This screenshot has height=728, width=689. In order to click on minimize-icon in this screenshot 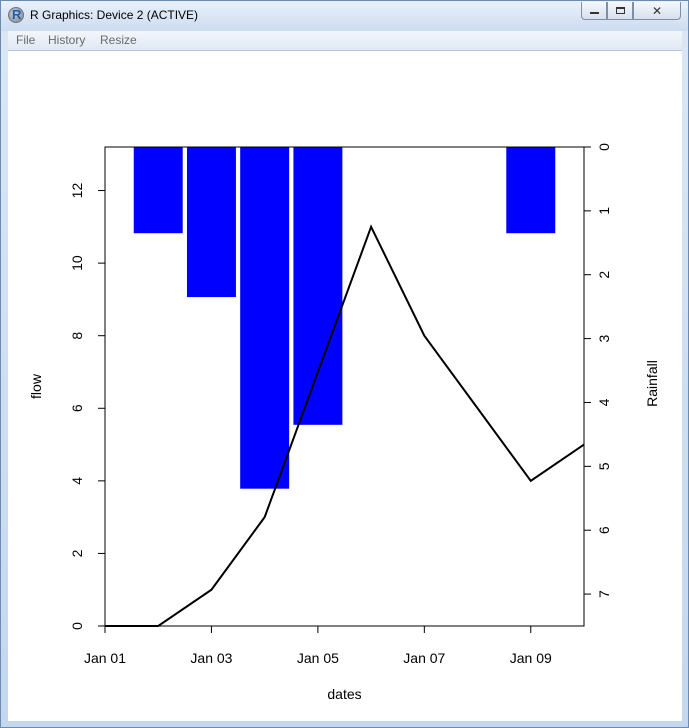, I will do `click(594, 13)`.